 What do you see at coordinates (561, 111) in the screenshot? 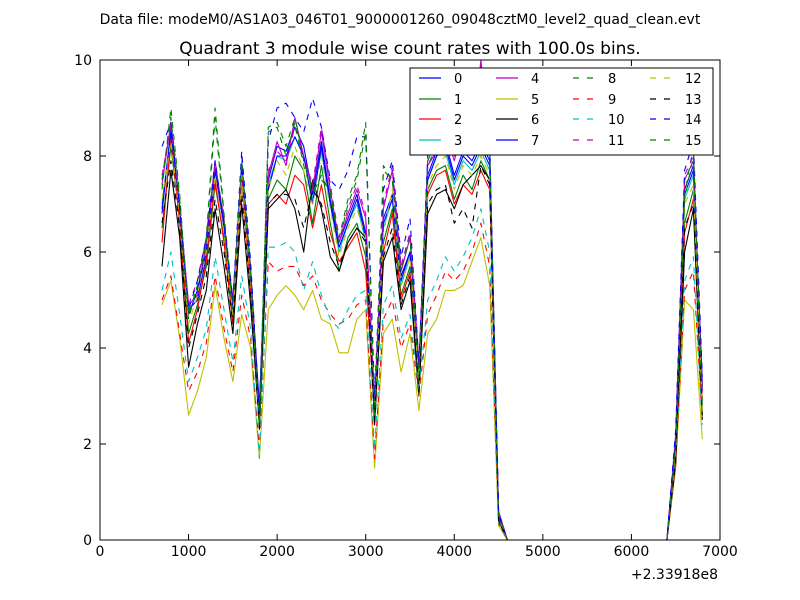
I see `legend-box` at bounding box center [561, 111].